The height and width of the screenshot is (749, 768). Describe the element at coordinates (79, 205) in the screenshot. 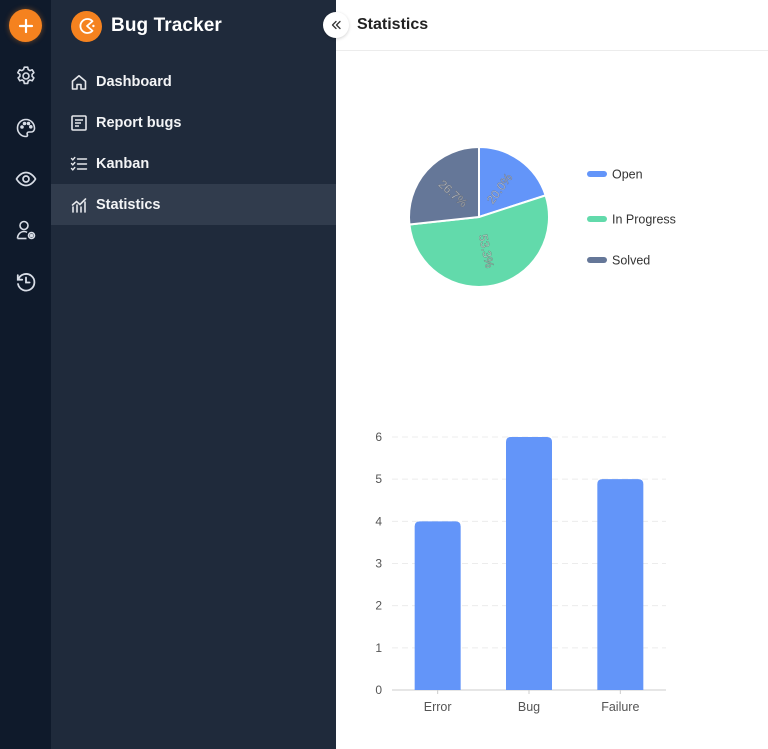

I see `chart-icon` at that location.